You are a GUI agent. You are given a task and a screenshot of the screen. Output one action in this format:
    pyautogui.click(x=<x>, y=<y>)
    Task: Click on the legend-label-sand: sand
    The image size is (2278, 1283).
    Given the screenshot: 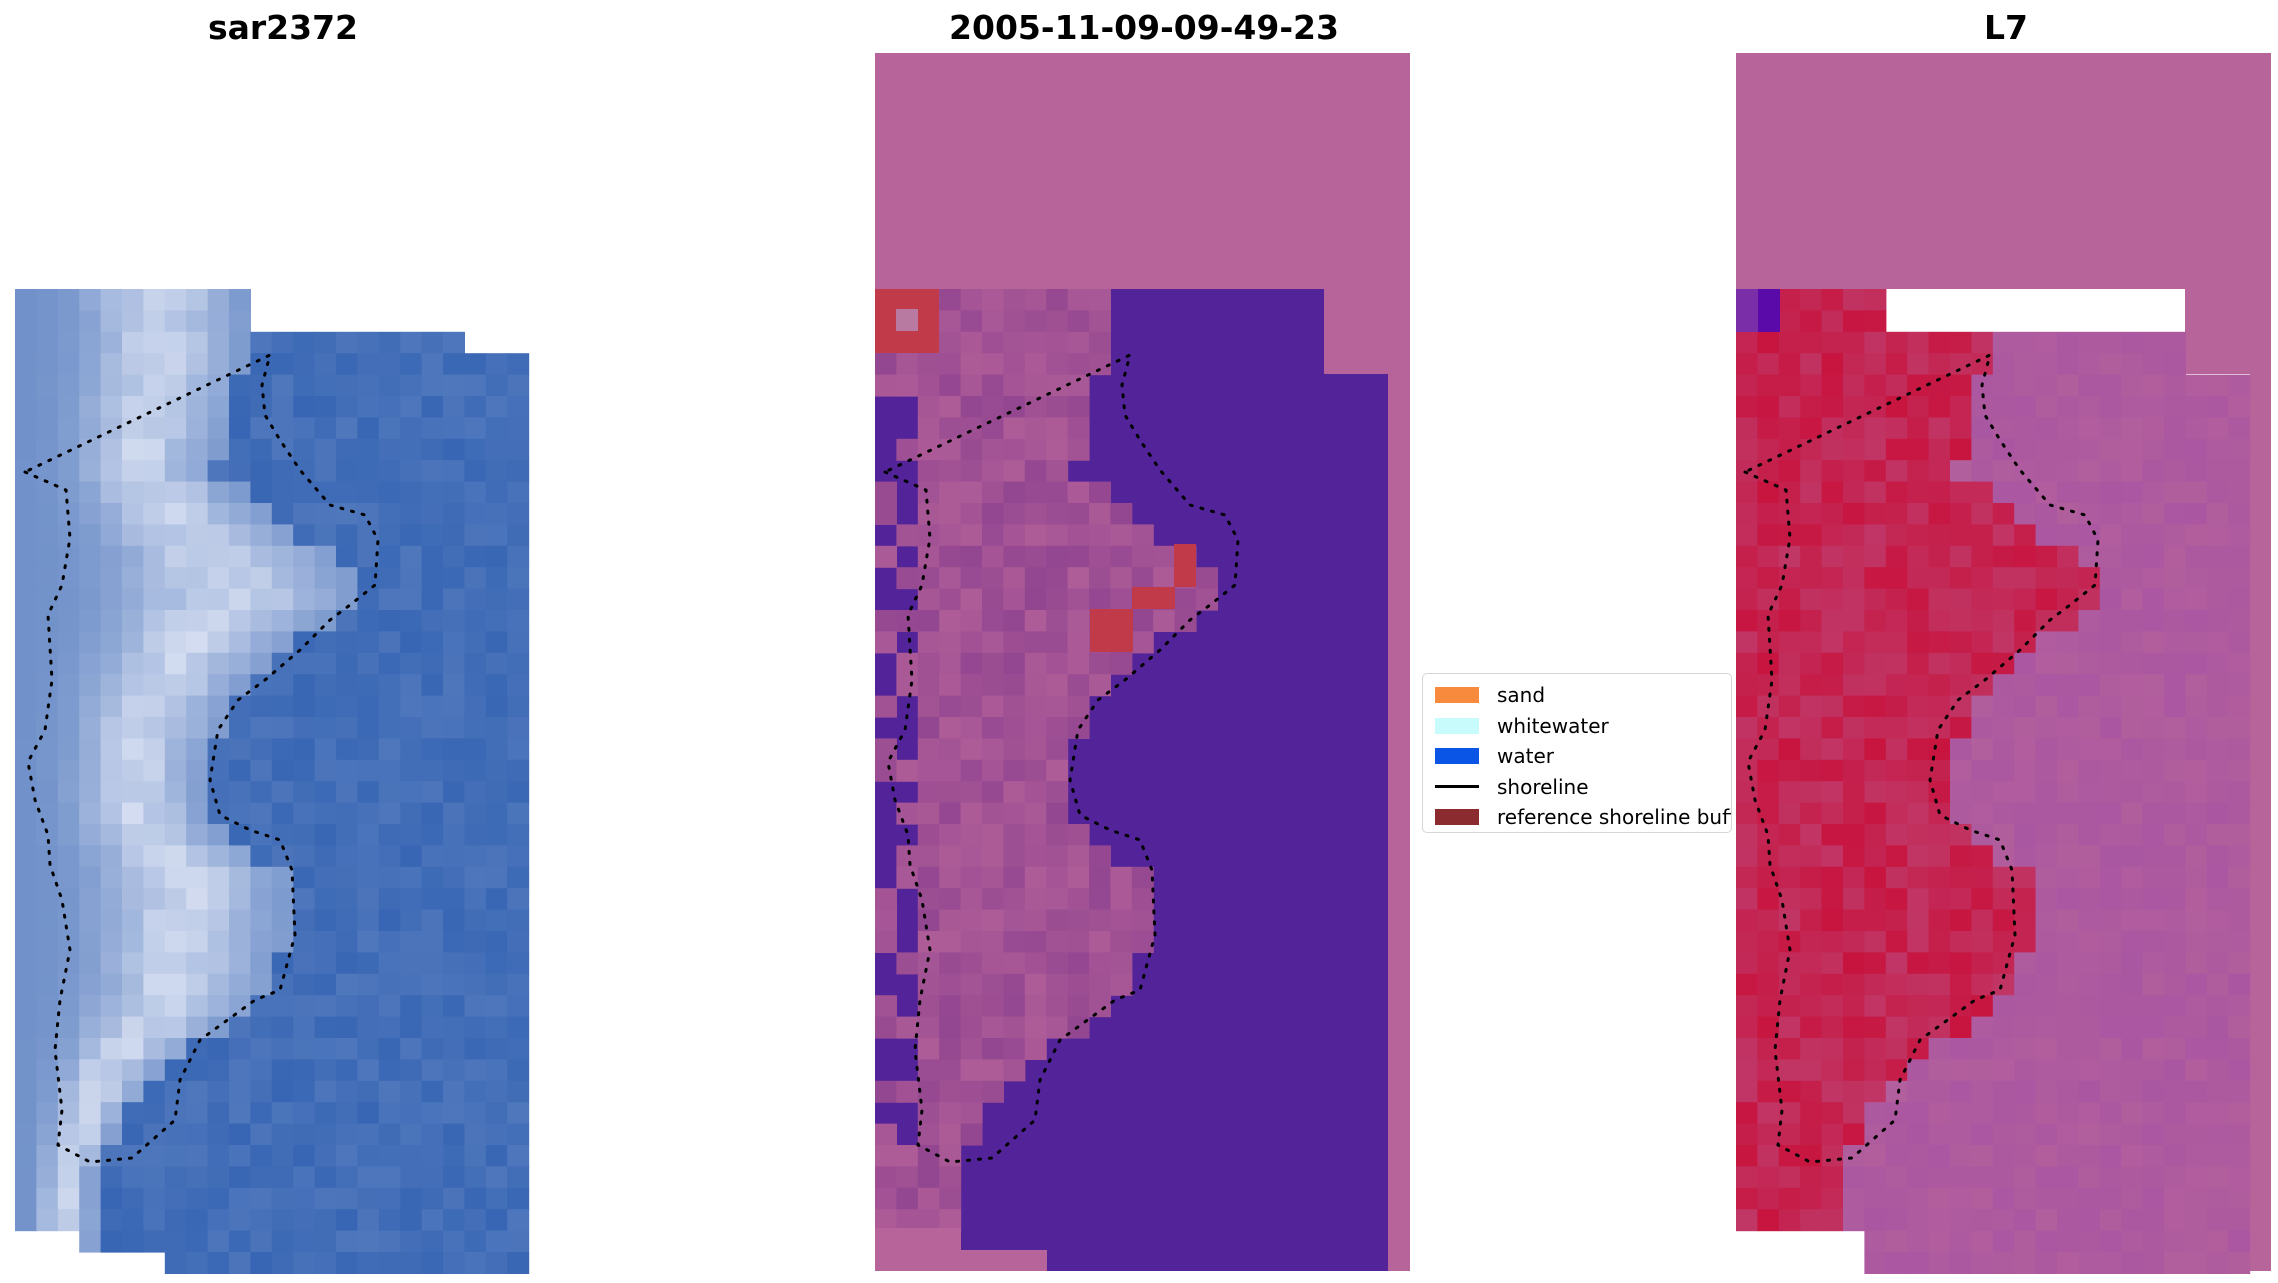 What is the action you would take?
    pyautogui.click(x=1521, y=695)
    